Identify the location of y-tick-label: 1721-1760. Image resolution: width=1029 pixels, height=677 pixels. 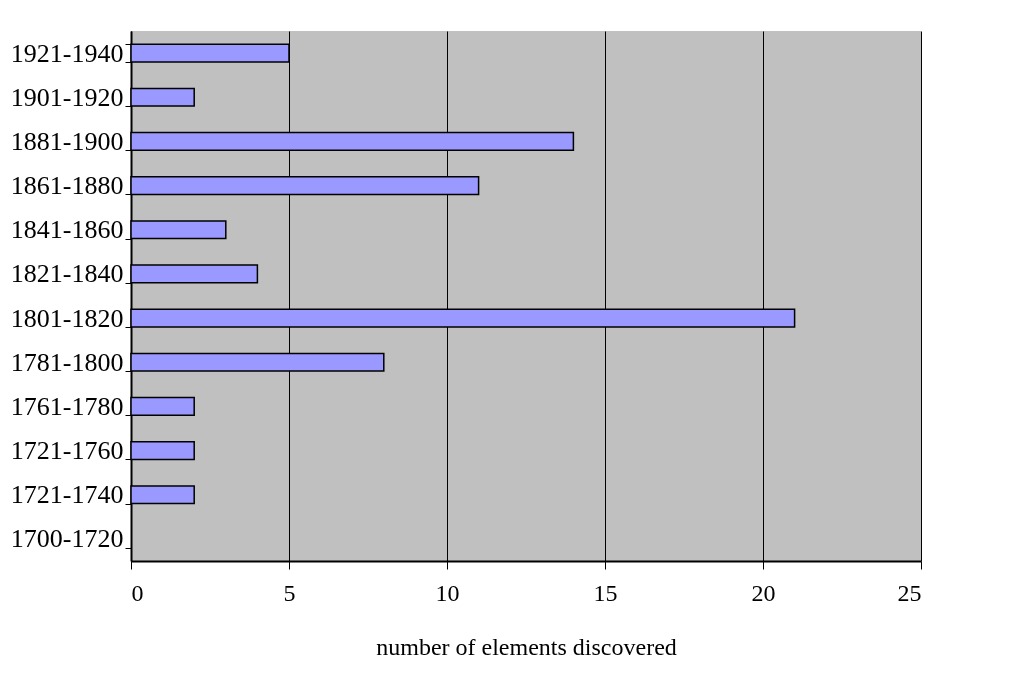
(67, 451).